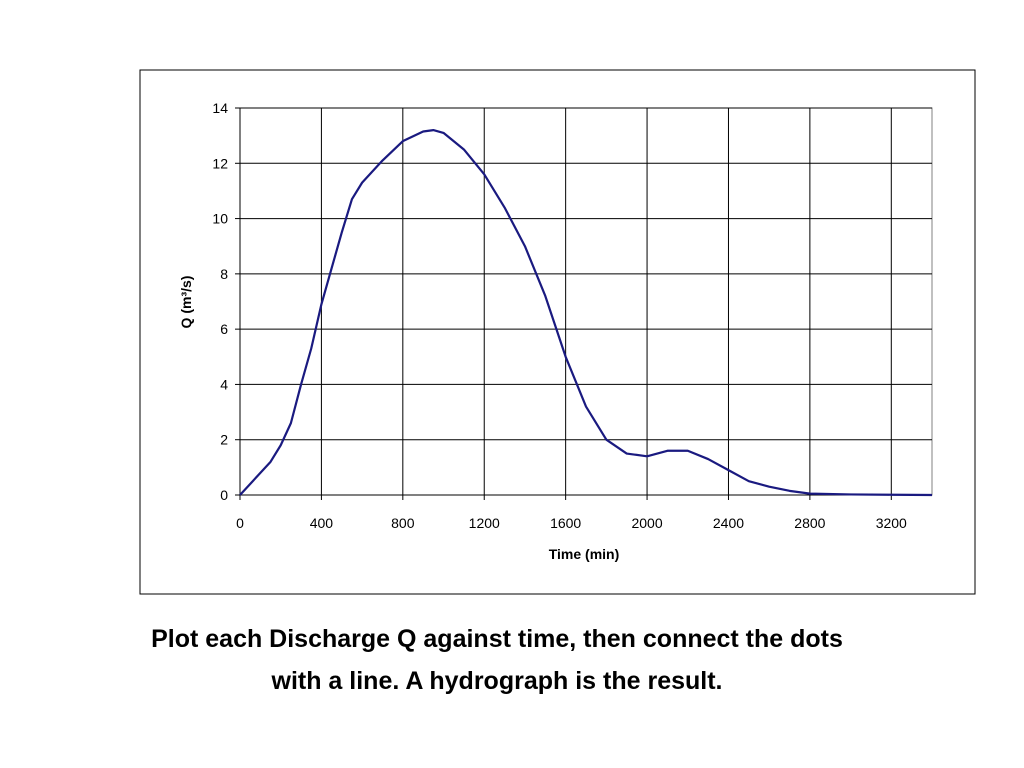  I want to click on y-tick-label: 6, so click(224, 329).